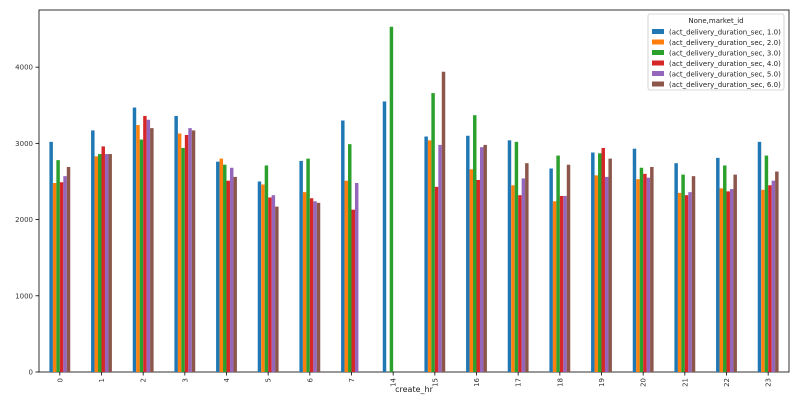  I want to click on bar-hr14-series3, so click(391, 199).